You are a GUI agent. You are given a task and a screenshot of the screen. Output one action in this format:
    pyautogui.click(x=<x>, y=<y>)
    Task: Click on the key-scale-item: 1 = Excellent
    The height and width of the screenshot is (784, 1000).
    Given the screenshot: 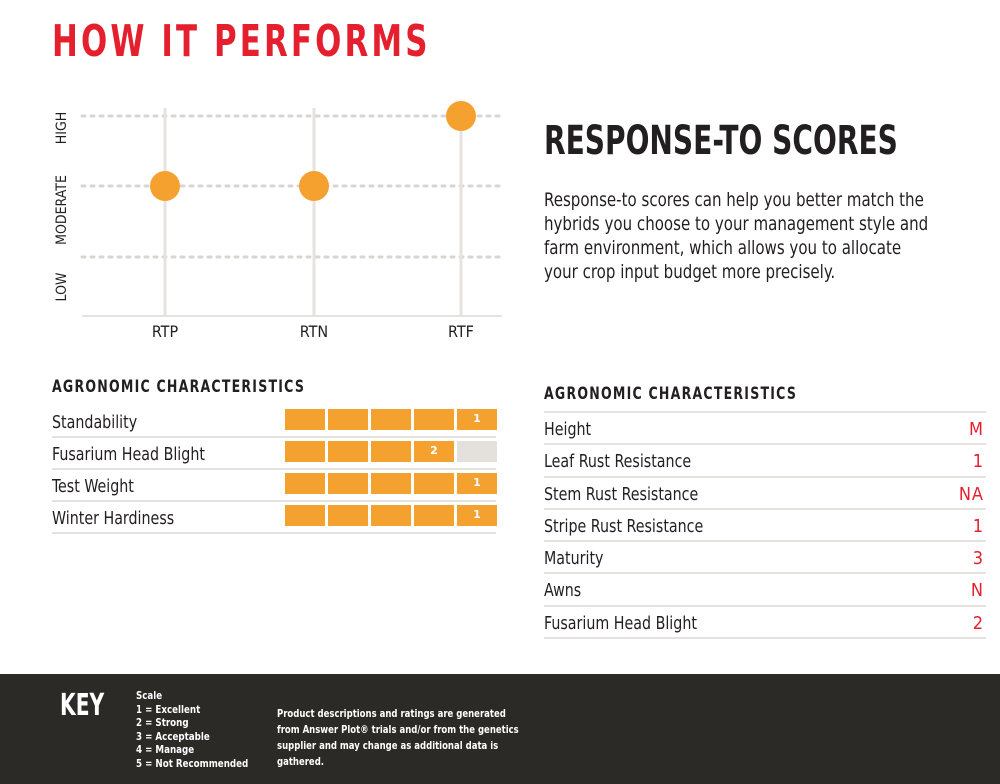 What is the action you would take?
    pyautogui.click(x=168, y=709)
    